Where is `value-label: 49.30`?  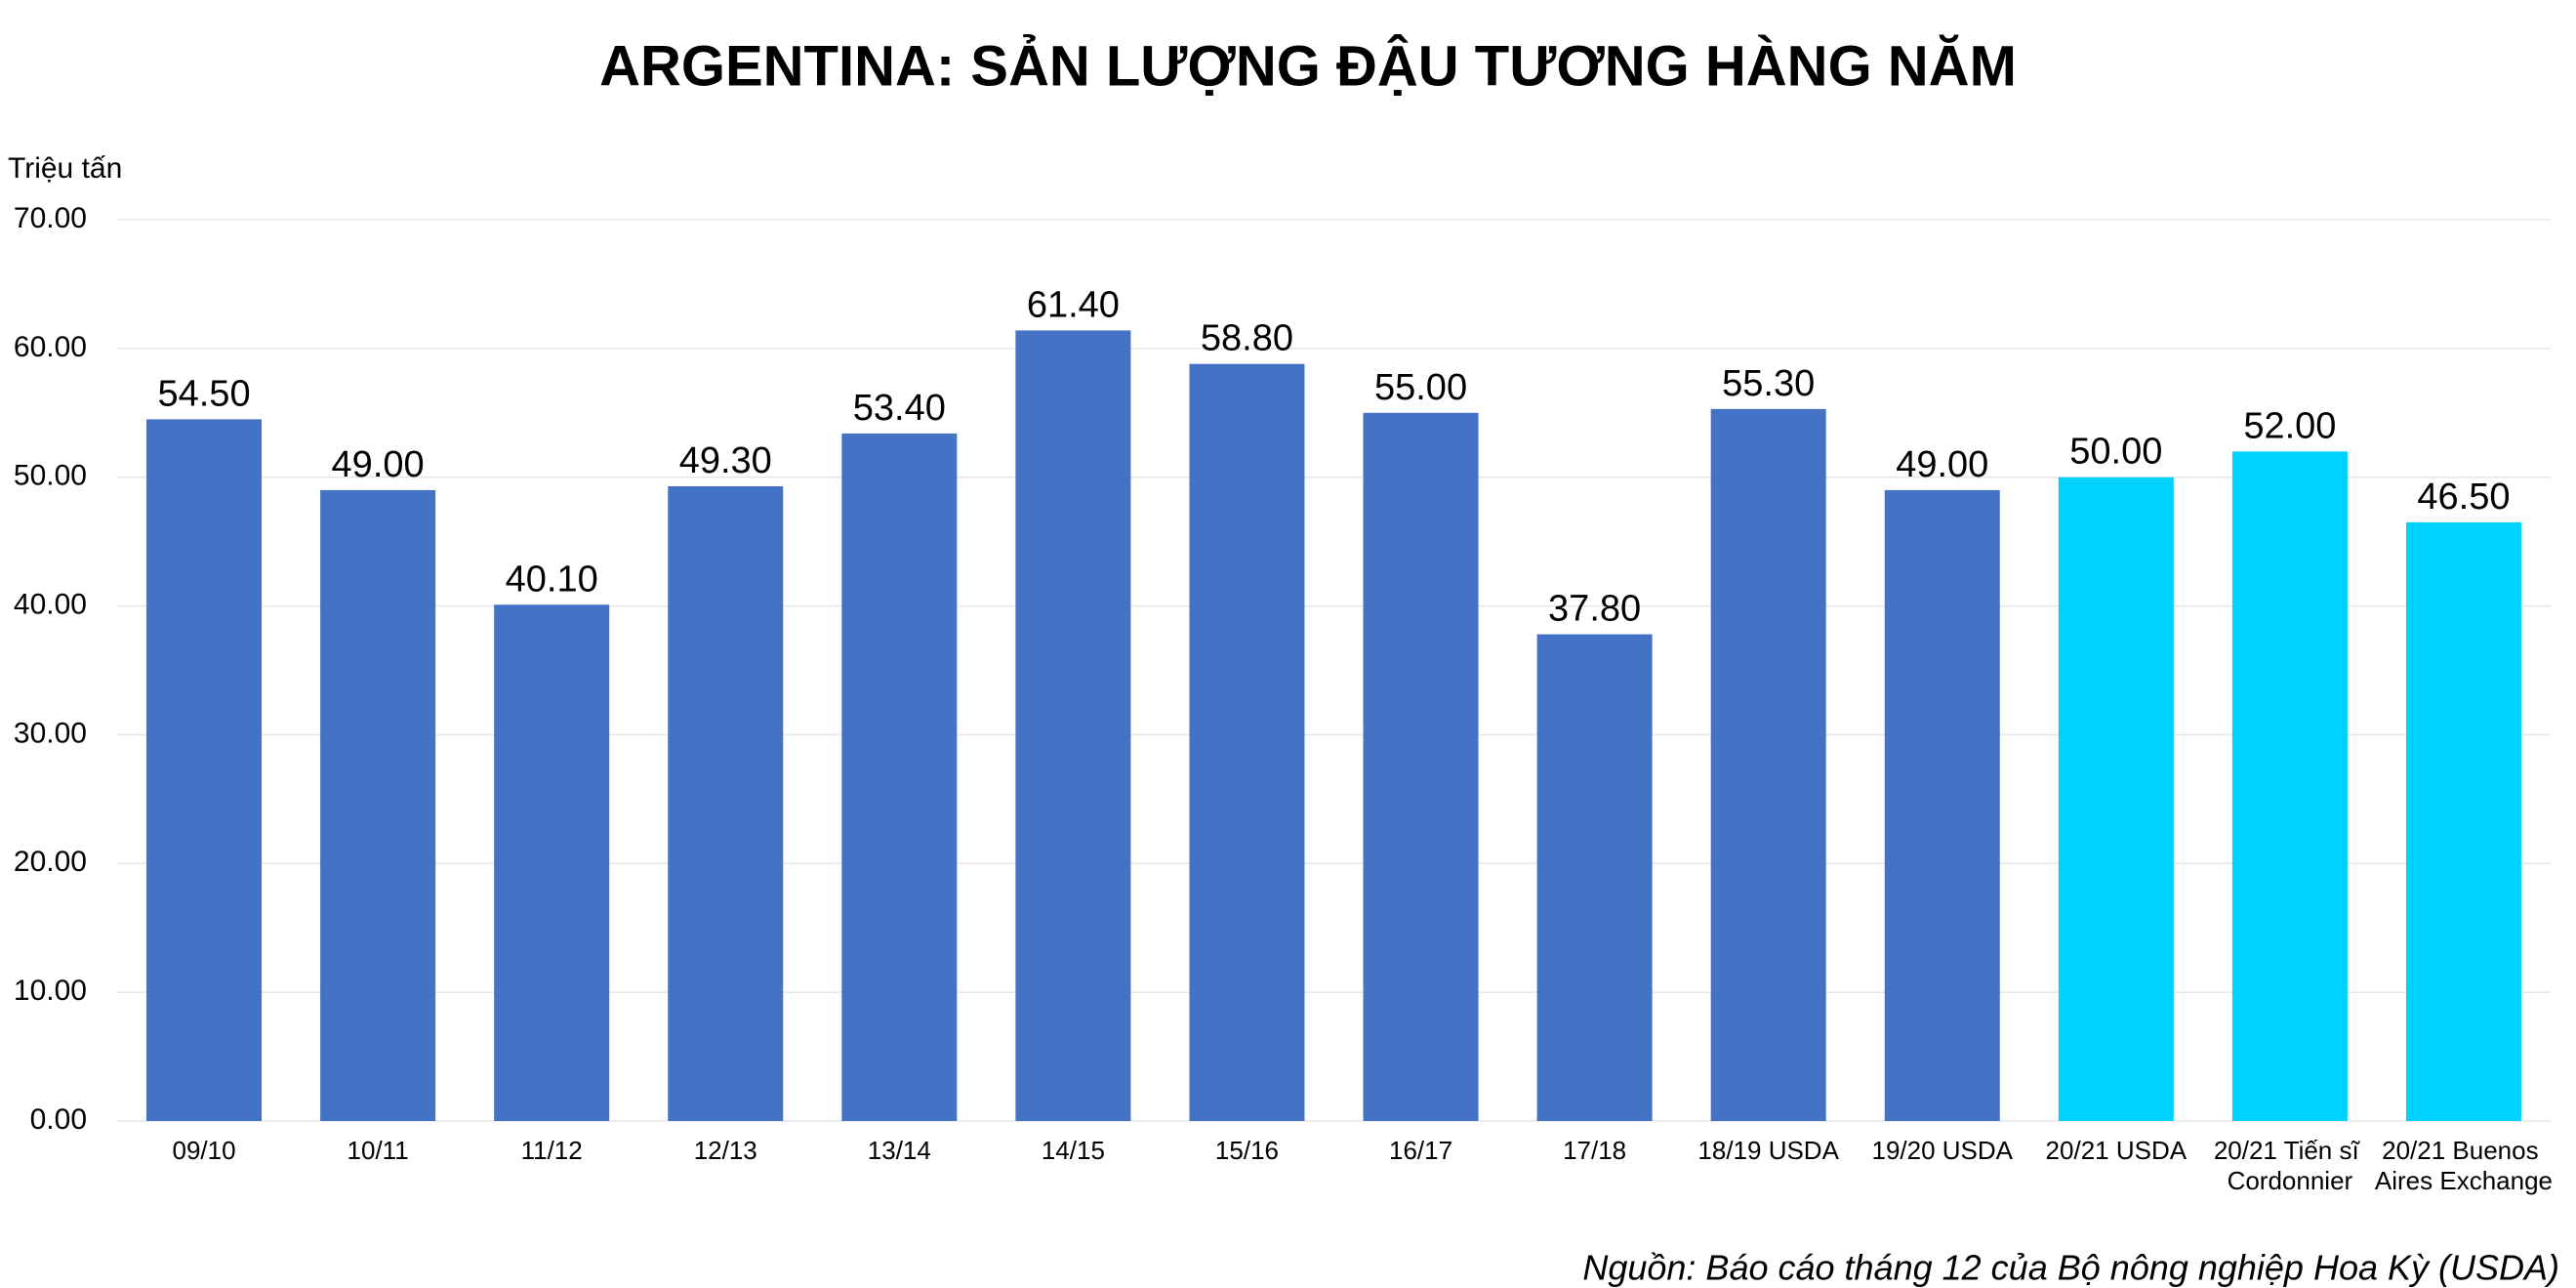 value-label: 49.30 is located at coordinates (725, 460).